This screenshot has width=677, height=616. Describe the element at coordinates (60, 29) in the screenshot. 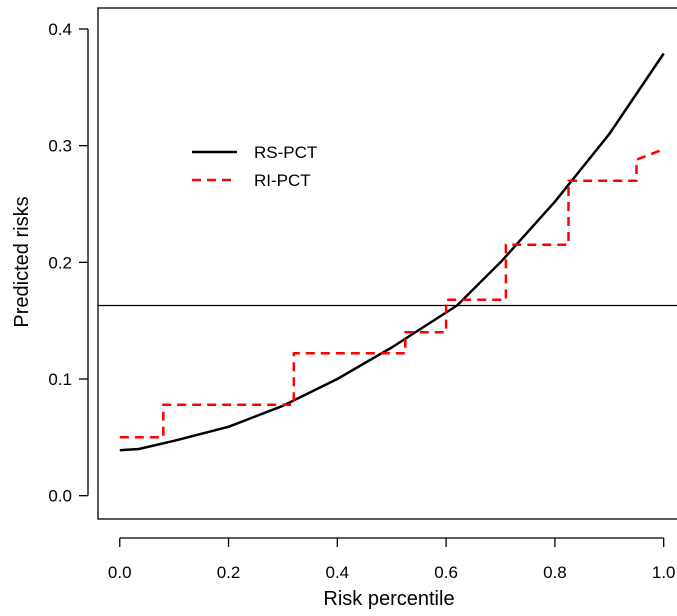

I see `y-tick-label: 0.4` at that location.